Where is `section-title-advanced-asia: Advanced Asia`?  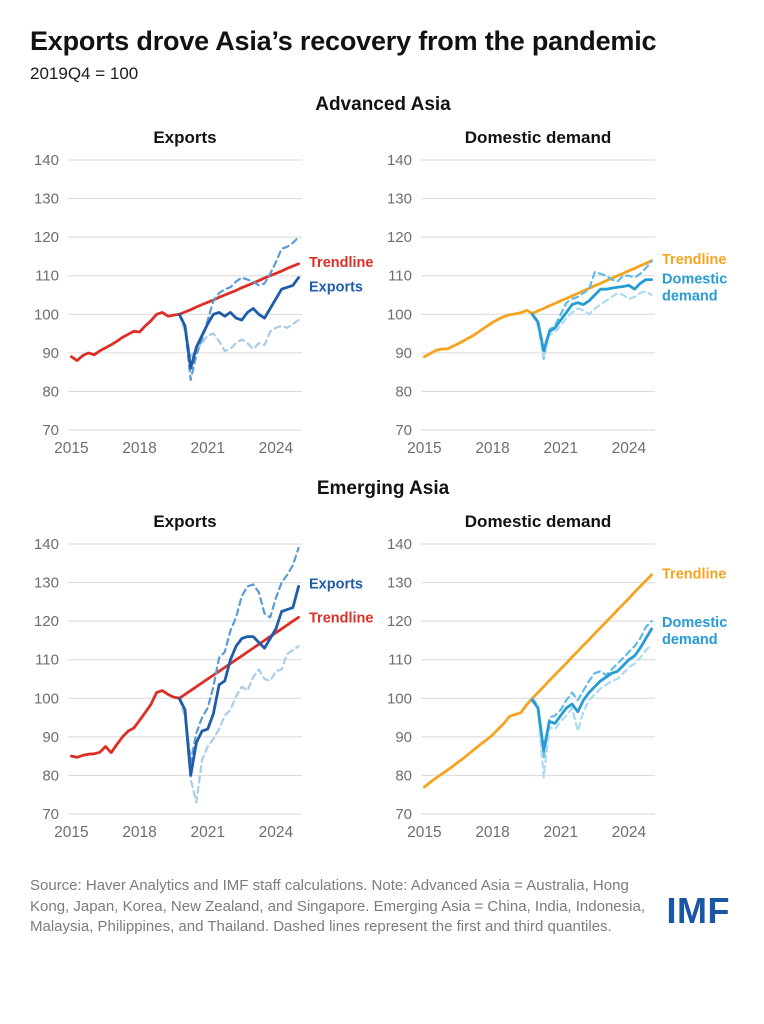
section-title-advanced-asia: Advanced Asia is located at coordinates (383, 104).